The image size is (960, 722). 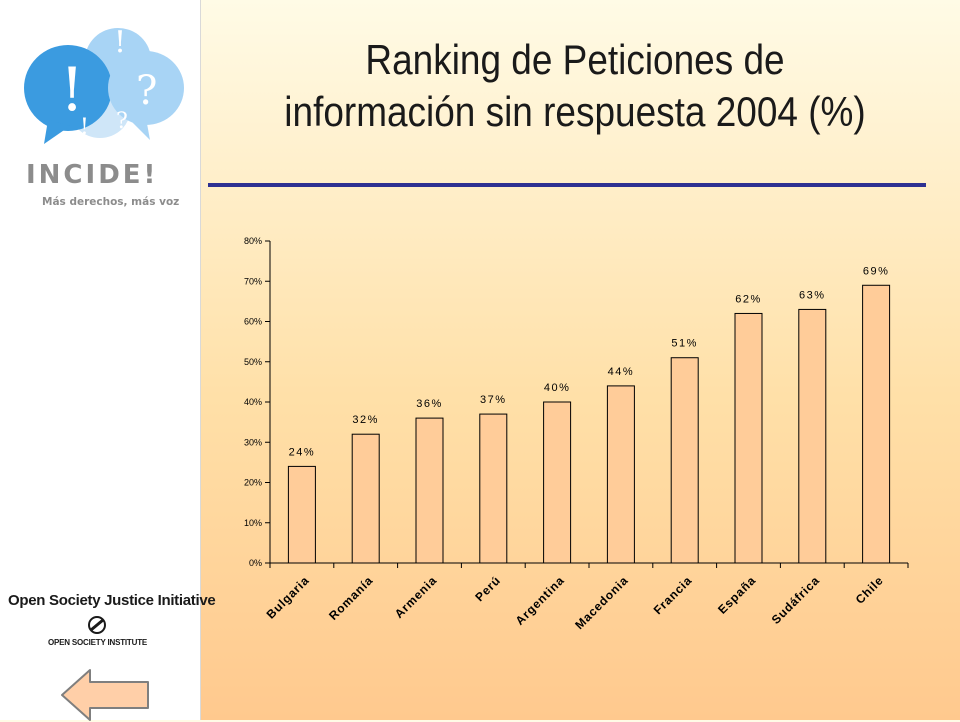 What do you see at coordinates (351, 598) in the screenshot?
I see `category-label: Romanía` at bounding box center [351, 598].